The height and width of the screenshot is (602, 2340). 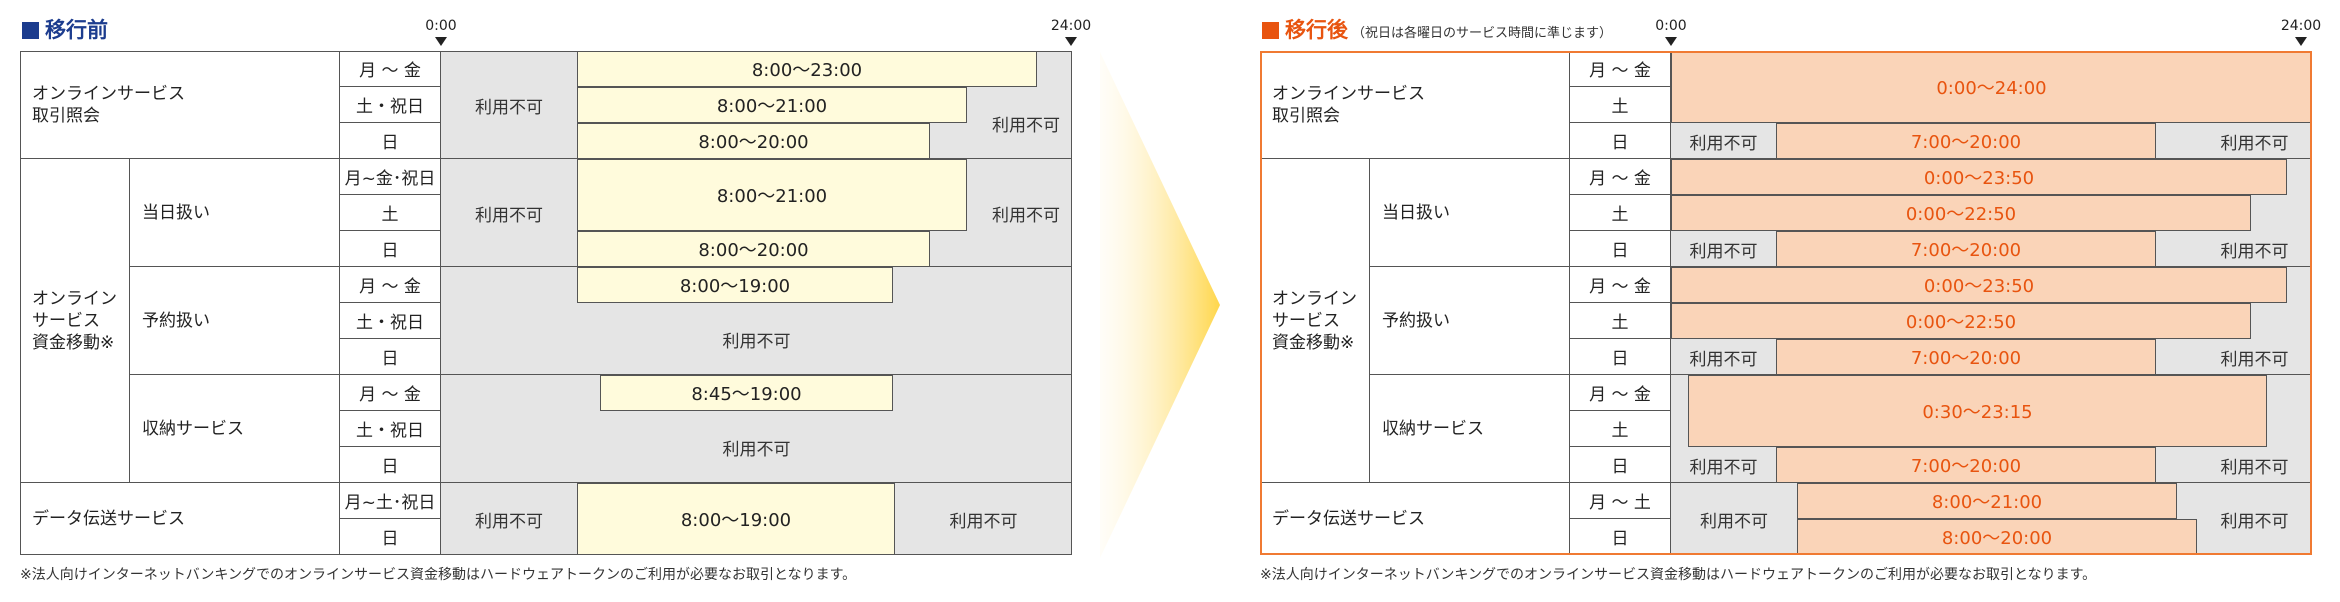 I want to click on day-cell: 月 ～ 土, so click(x=1620, y=501).